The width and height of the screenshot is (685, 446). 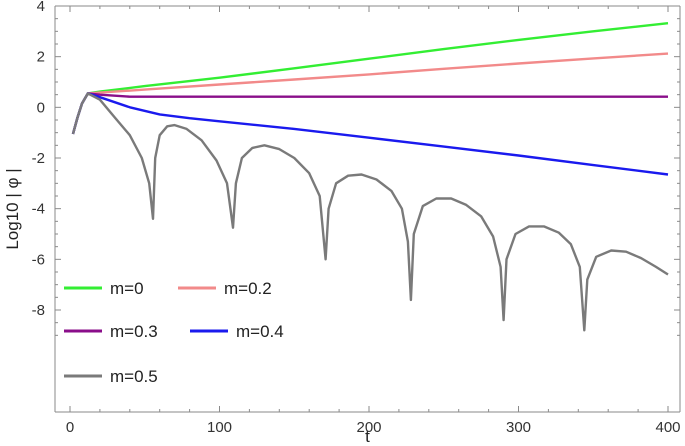 What do you see at coordinates (518, 427) in the screenshot?
I see `x-tick-label: 300` at bounding box center [518, 427].